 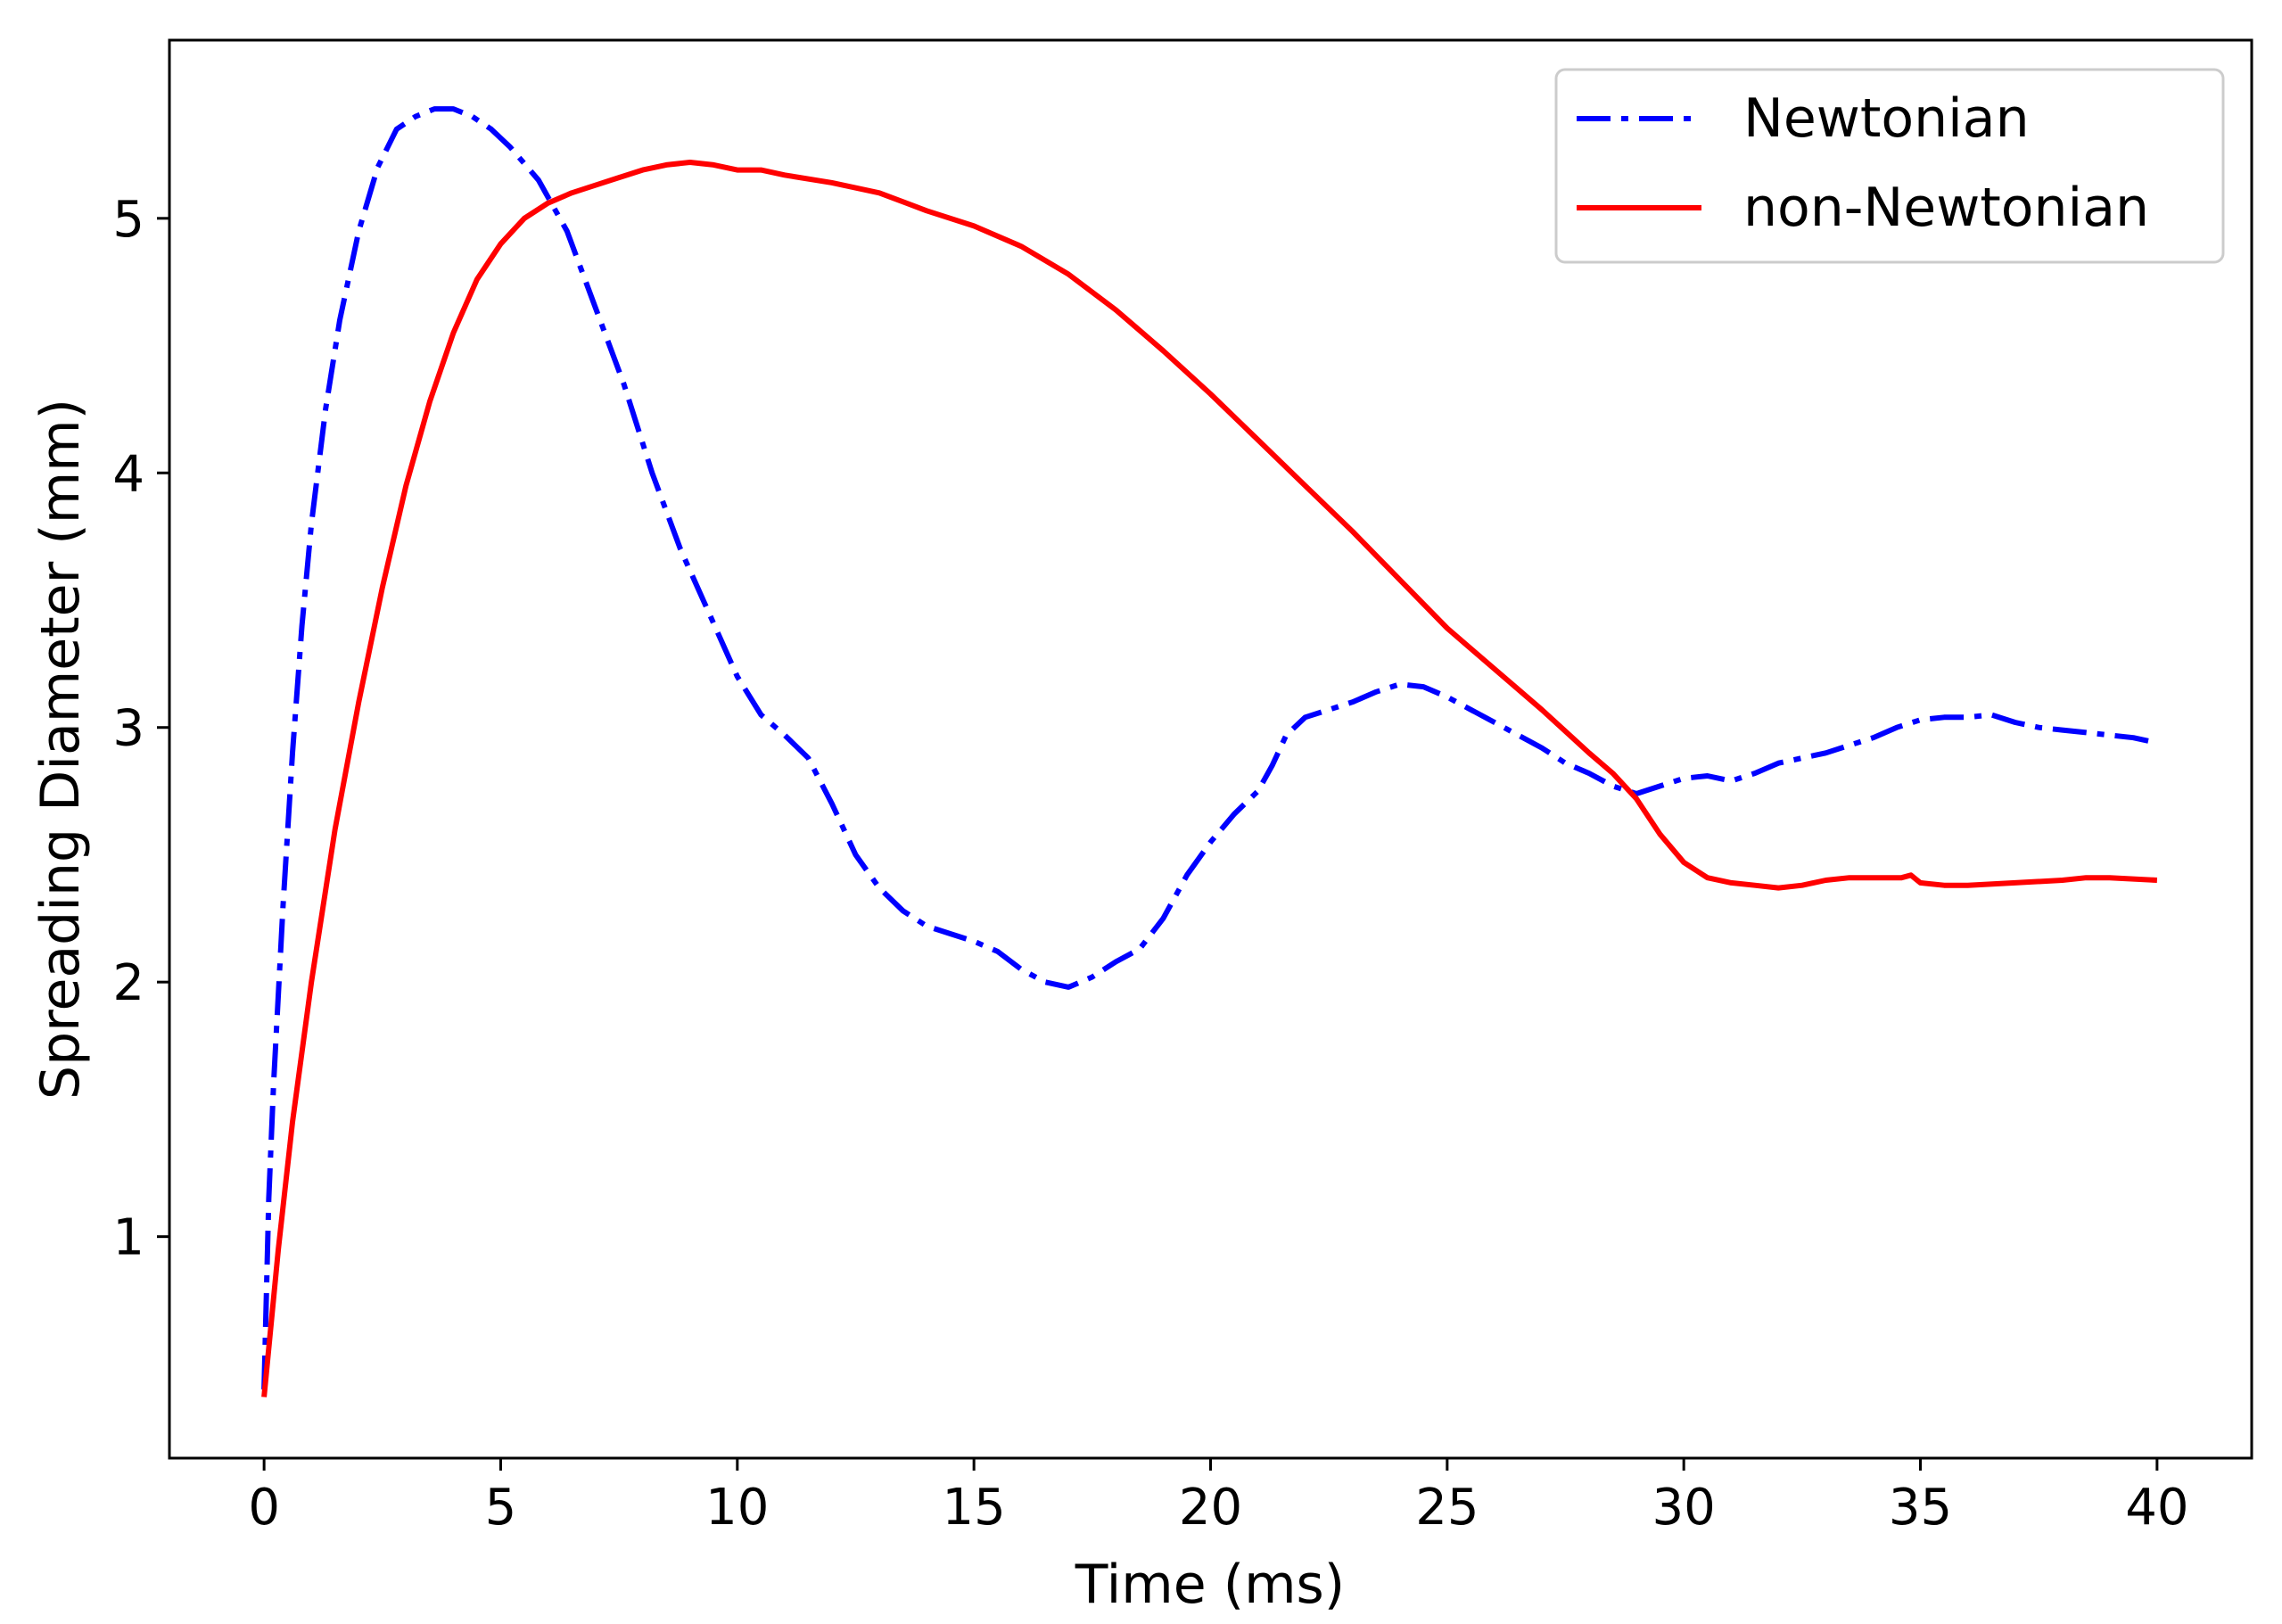 What do you see at coordinates (128, 729) in the screenshot?
I see `y-tick-label: 3` at bounding box center [128, 729].